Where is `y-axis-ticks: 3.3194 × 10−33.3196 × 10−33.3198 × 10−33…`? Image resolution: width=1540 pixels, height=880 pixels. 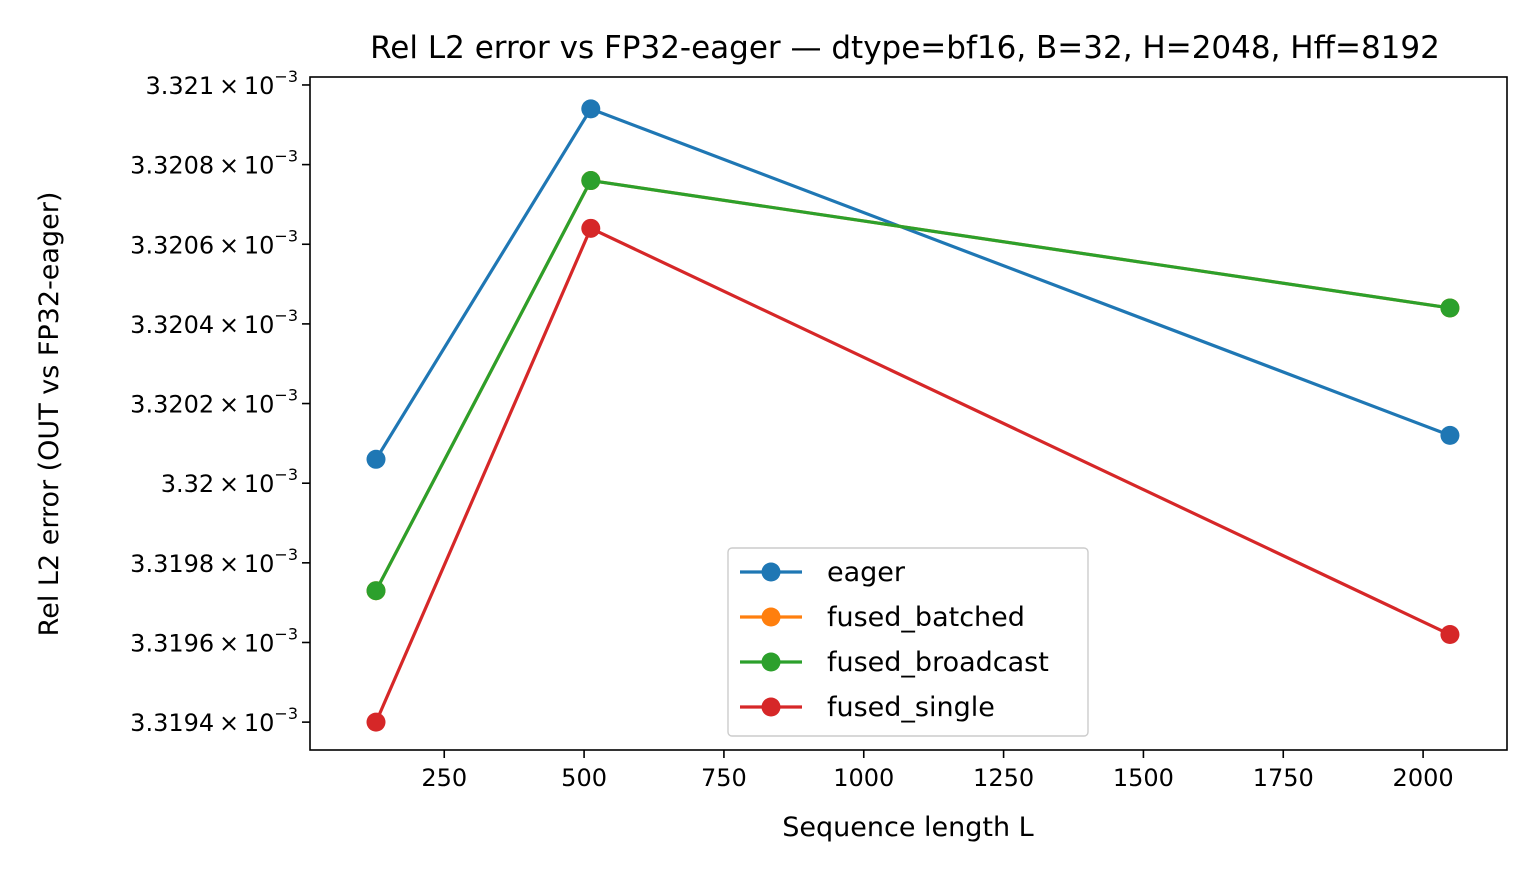
y-axis-ticks: 3.3194 × 10−33.3196 × 10−33.3198 × 10−33… is located at coordinates (220, 402).